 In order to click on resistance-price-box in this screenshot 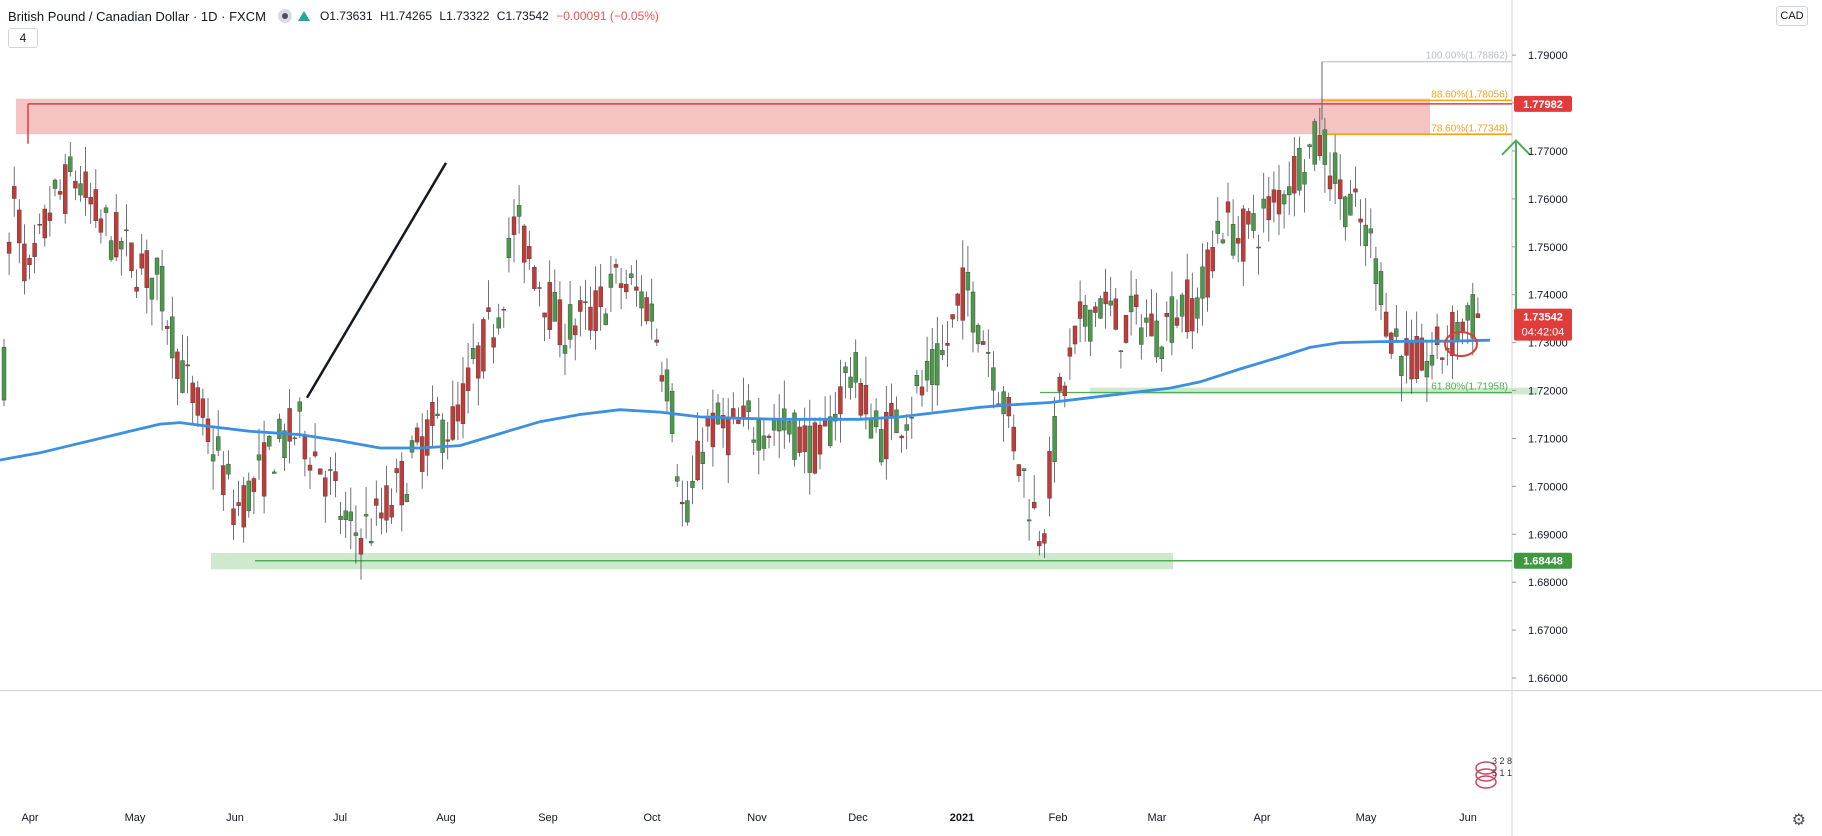, I will do `click(1543, 103)`.